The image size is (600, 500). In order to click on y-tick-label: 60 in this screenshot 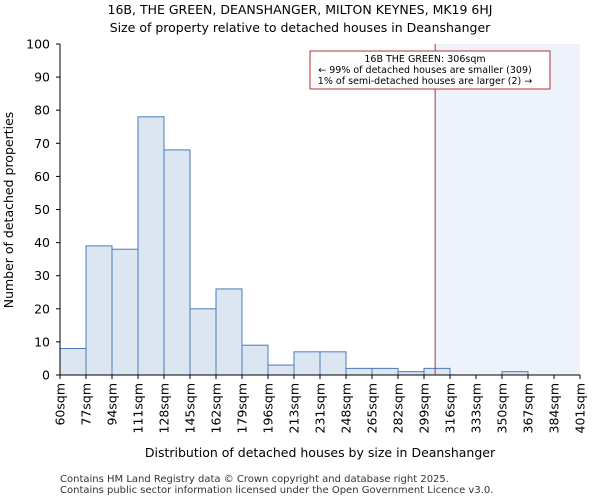, I will do `click(42, 176)`.